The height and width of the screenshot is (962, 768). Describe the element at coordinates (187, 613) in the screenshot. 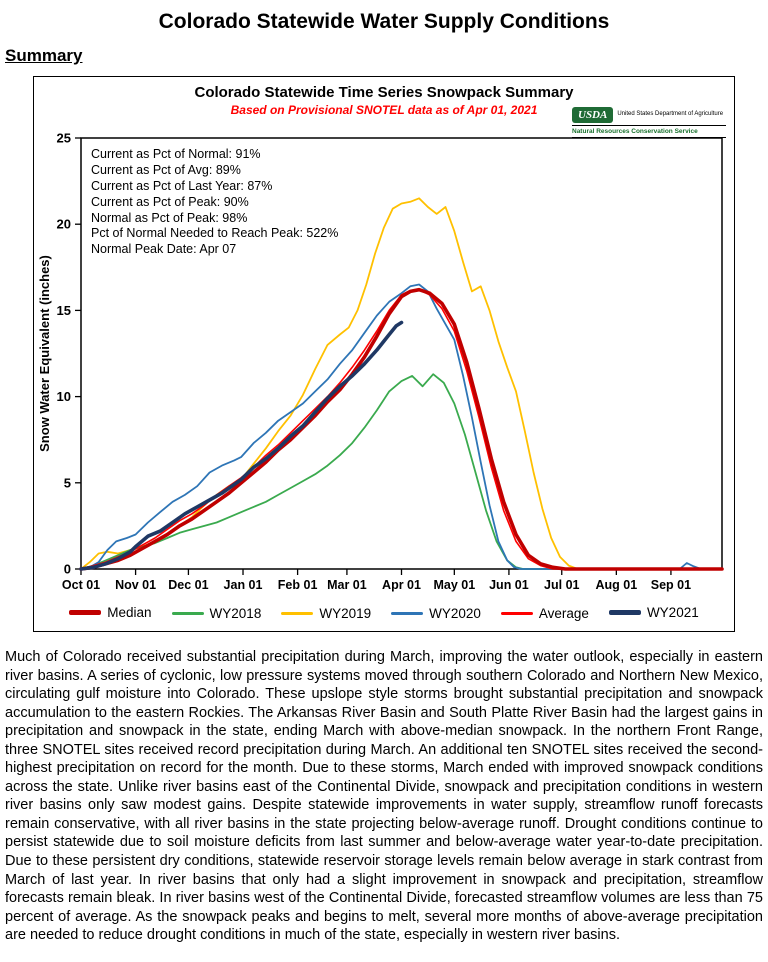

I see `legend-swatch-wy2018` at that location.